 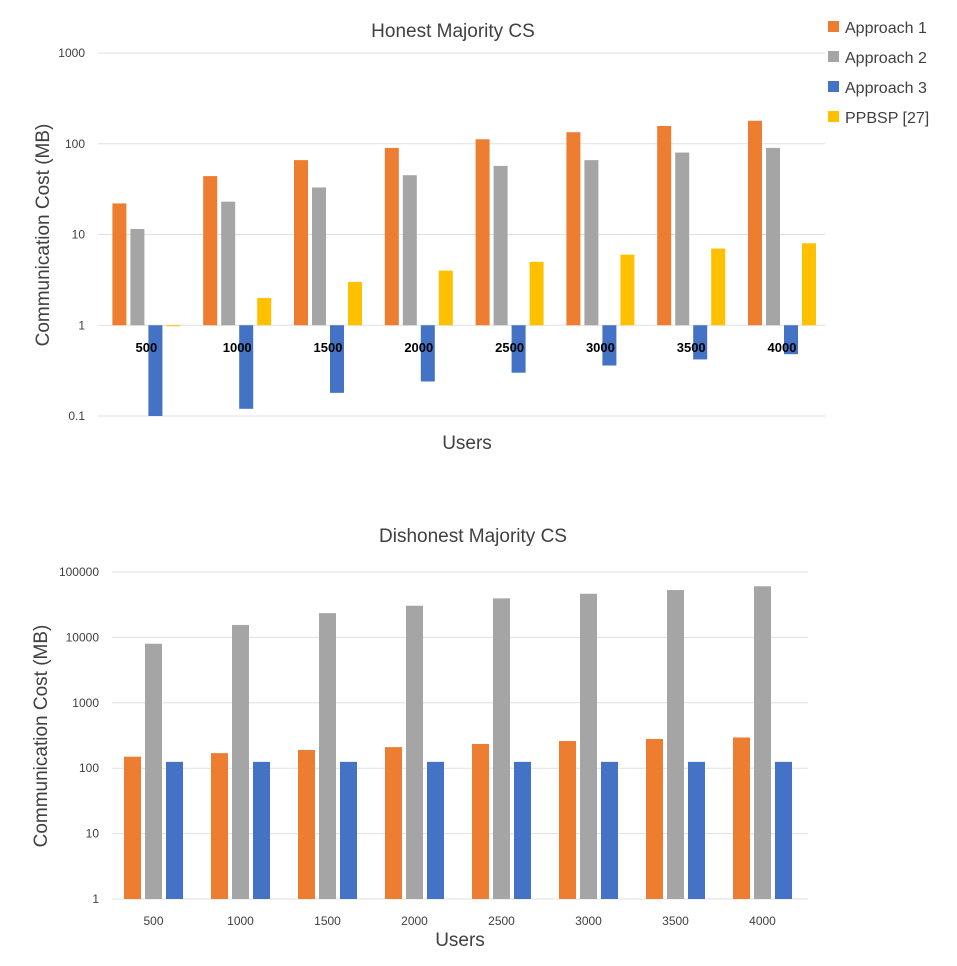 I want to click on legend-label-approach-1: Approach 1, so click(x=886, y=28).